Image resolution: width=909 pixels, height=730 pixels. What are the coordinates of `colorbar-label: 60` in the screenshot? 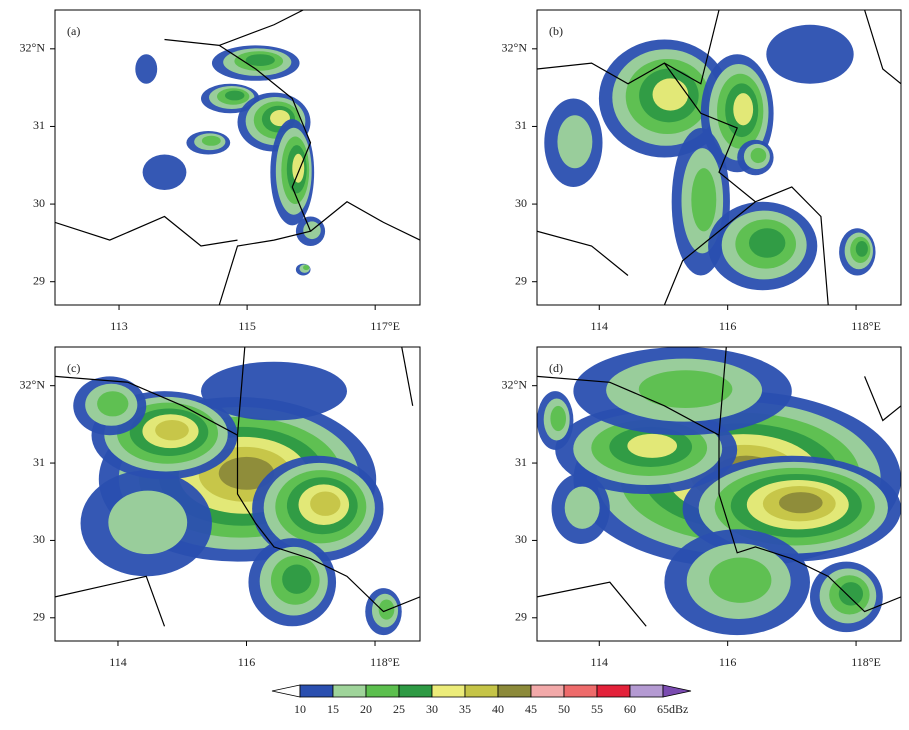 It's located at (630, 709).